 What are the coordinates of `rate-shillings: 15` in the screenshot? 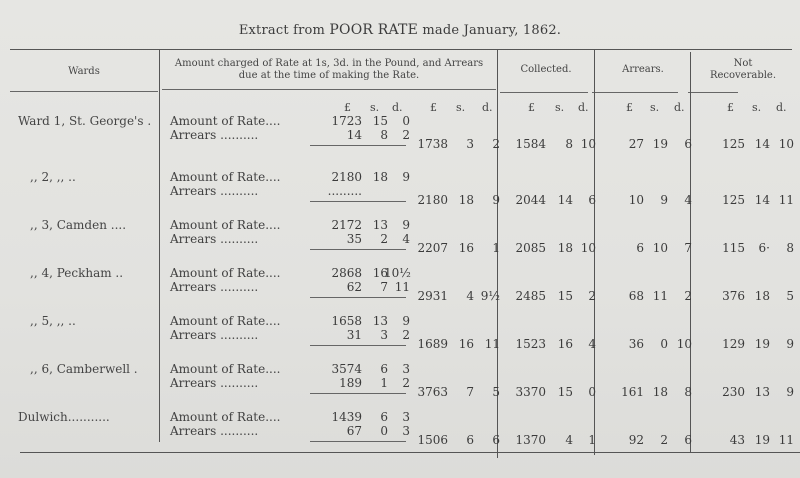 It's located at (380, 121).